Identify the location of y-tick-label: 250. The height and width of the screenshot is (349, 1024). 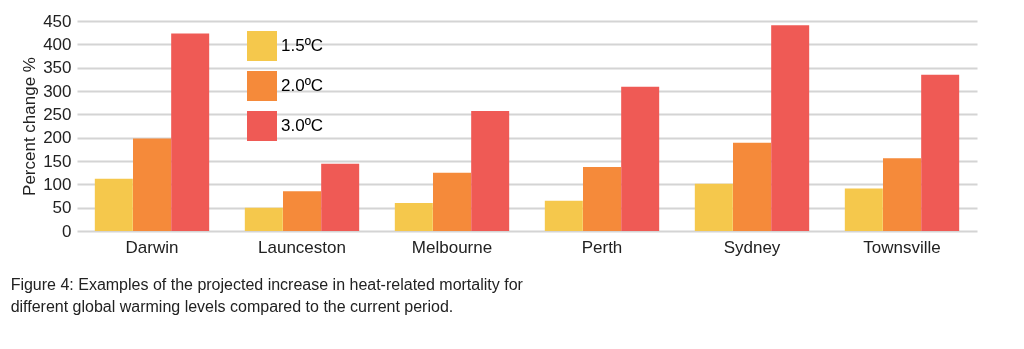
(57, 114).